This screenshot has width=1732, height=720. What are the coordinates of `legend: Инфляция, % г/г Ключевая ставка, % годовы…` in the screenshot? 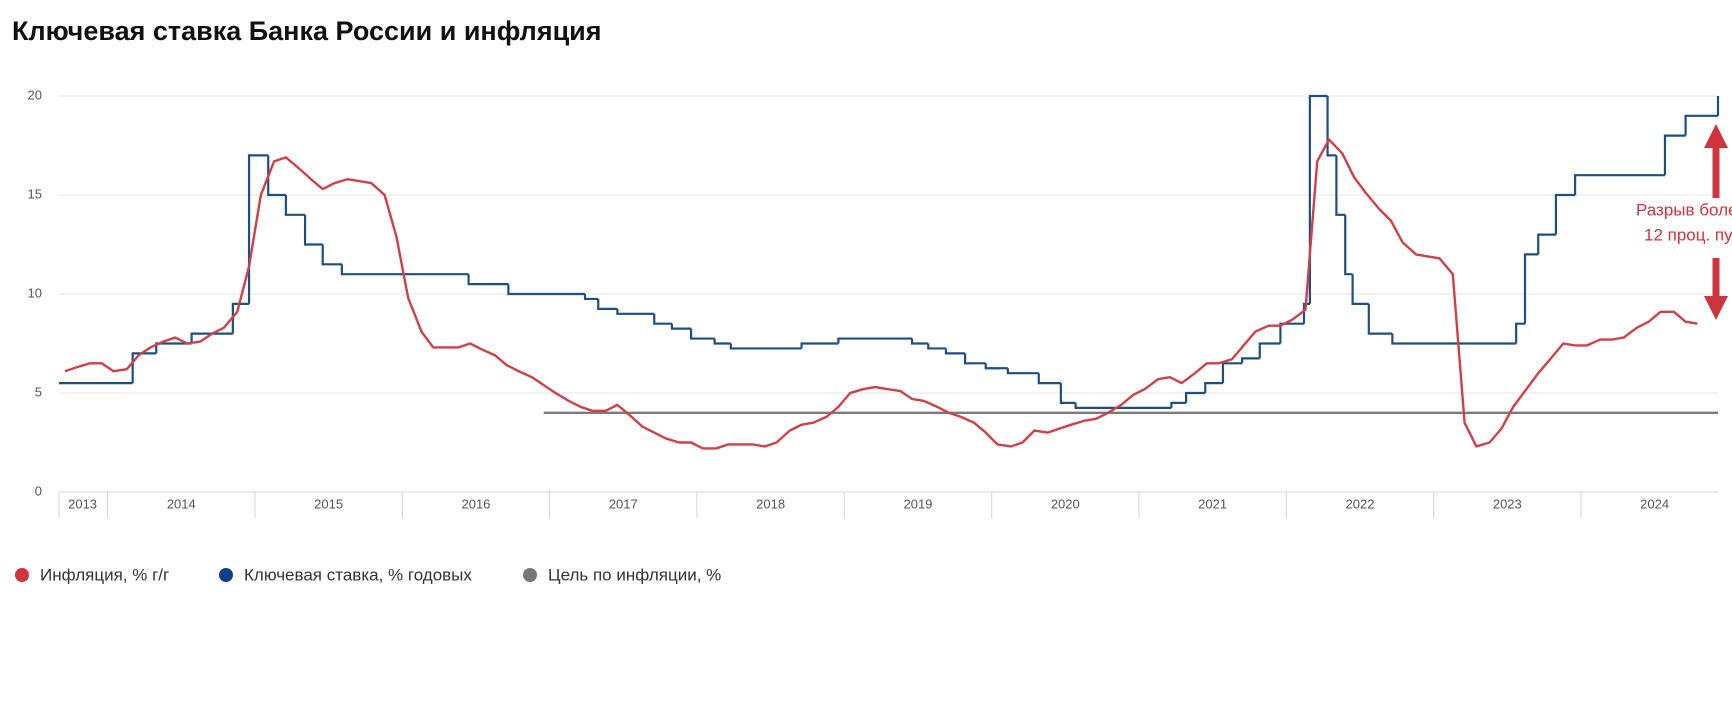 It's located at (368, 574).